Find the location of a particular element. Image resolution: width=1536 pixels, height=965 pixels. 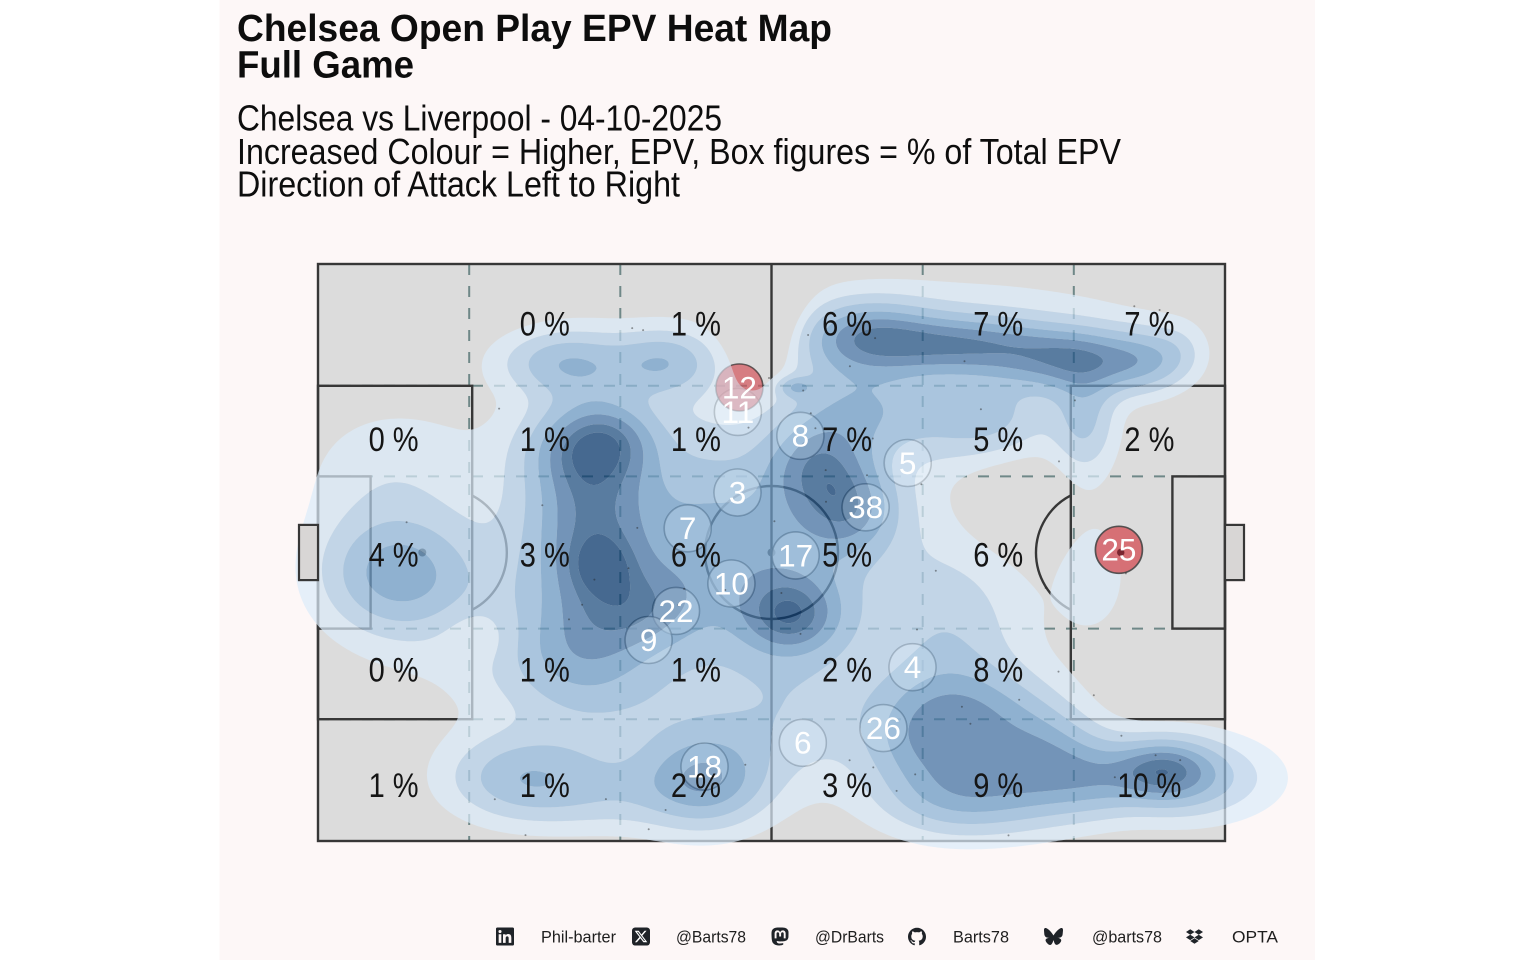

svg-text: 3 is located at coordinates (738, 492).